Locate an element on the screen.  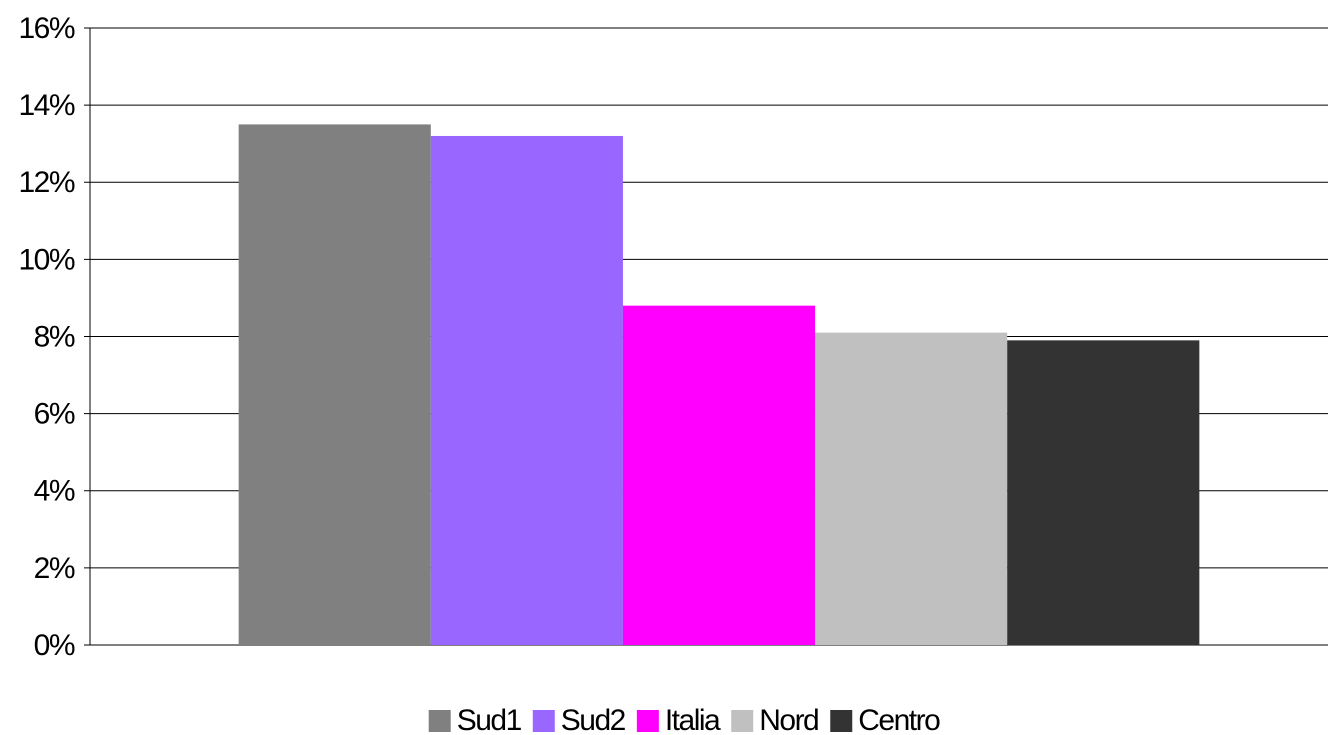
y-tick-label: 14% is located at coordinates (46, 105).